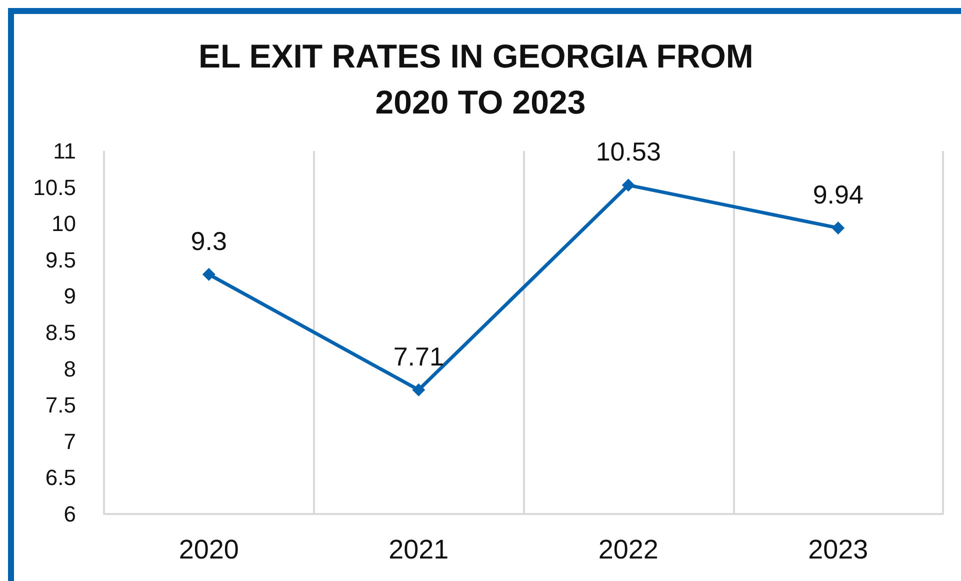 The height and width of the screenshot is (581, 961). Describe the element at coordinates (628, 549) in the screenshot. I see `x-tick-label: 2022` at that location.